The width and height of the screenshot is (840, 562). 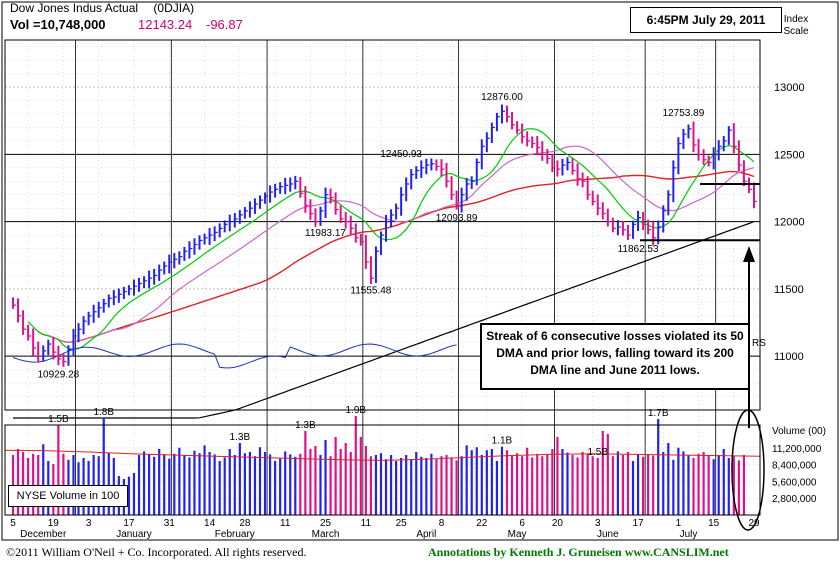 What do you see at coordinates (689, 534) in the screenshot?
I see `month-tick-label: July` at bounding box center [689, 534].